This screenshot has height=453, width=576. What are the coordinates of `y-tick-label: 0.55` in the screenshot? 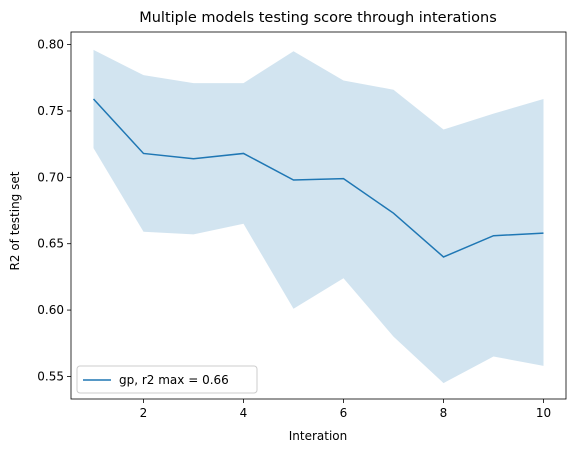 It's located at (50, 376).